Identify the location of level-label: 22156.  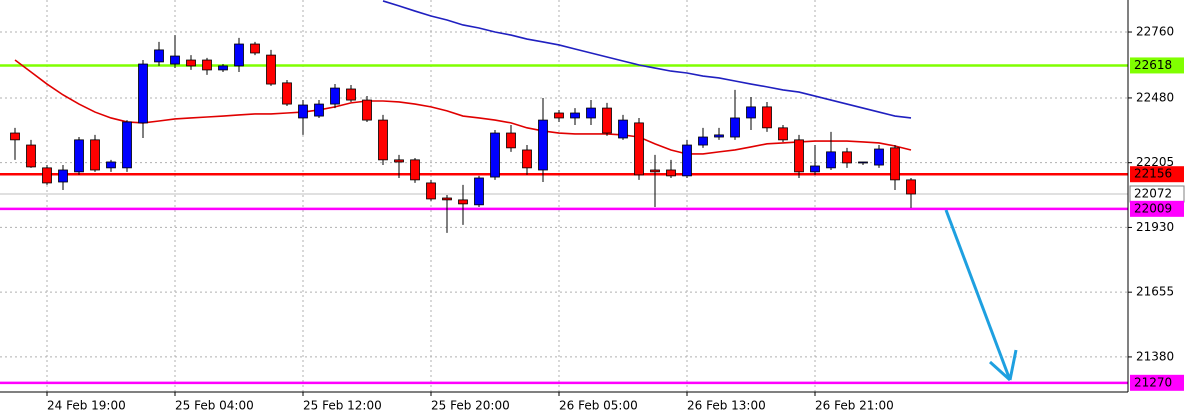
(1153, 174).